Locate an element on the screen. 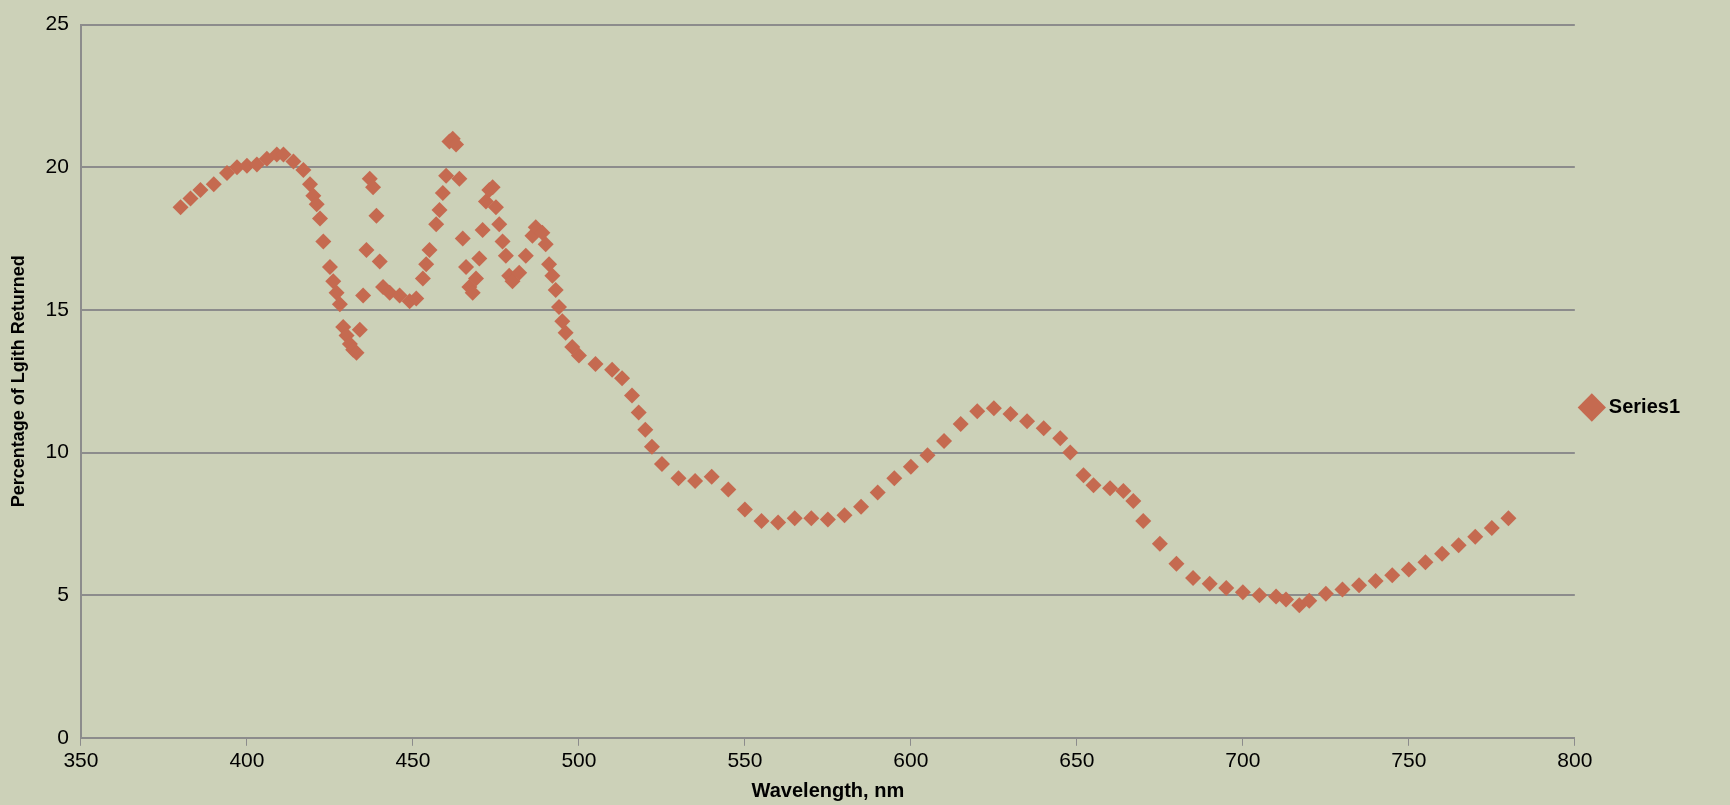 Image resolution: width=1730 pixels, height=805 pixels. x-axis-title: Wavelength, nm is located at coordinates (828, 789).